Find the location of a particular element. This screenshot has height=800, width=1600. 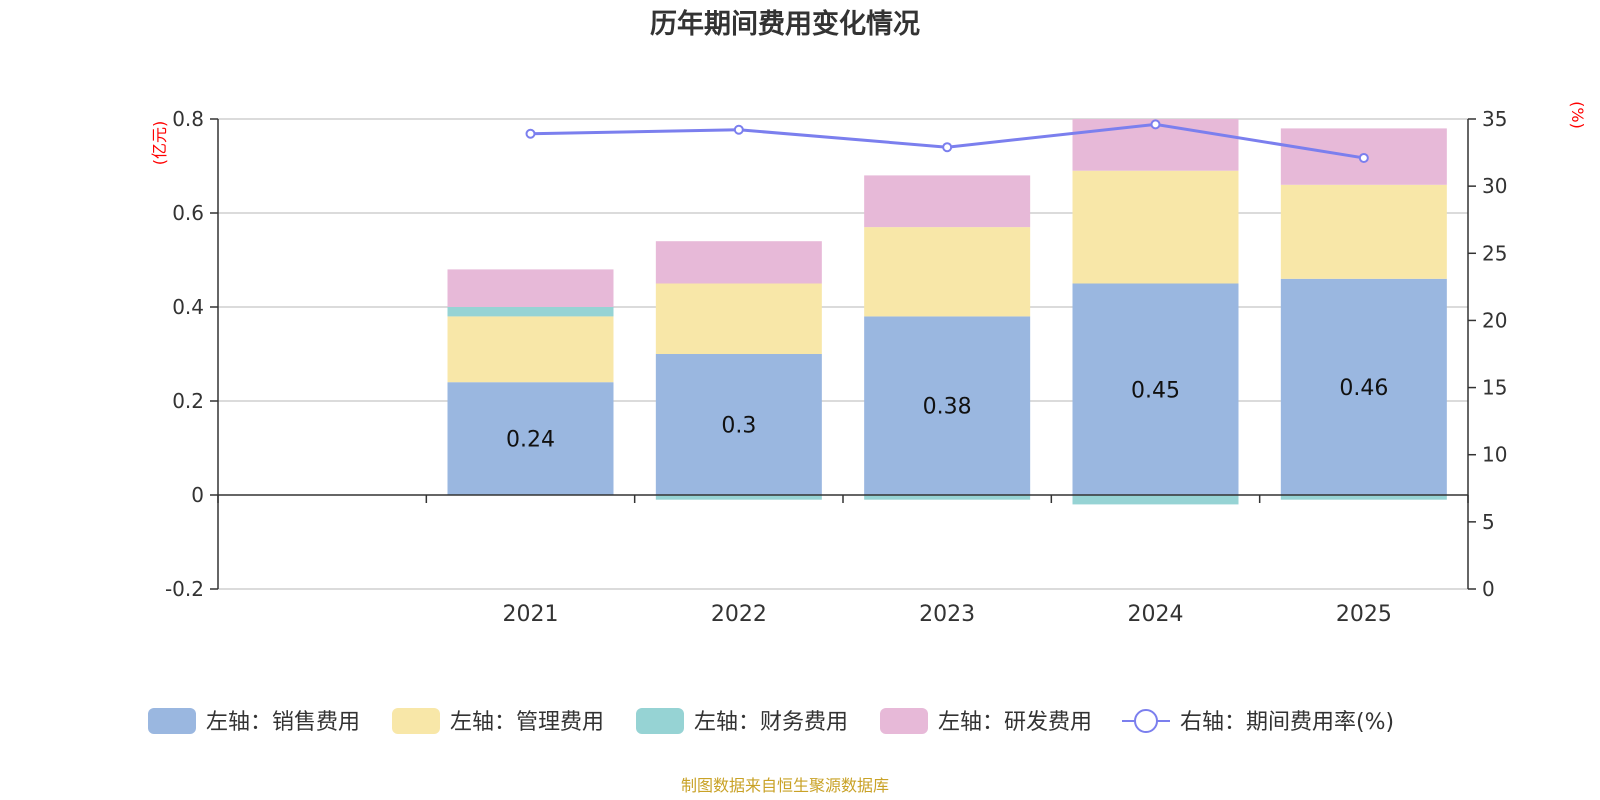

line-layer is located at coordinates (947, 141).